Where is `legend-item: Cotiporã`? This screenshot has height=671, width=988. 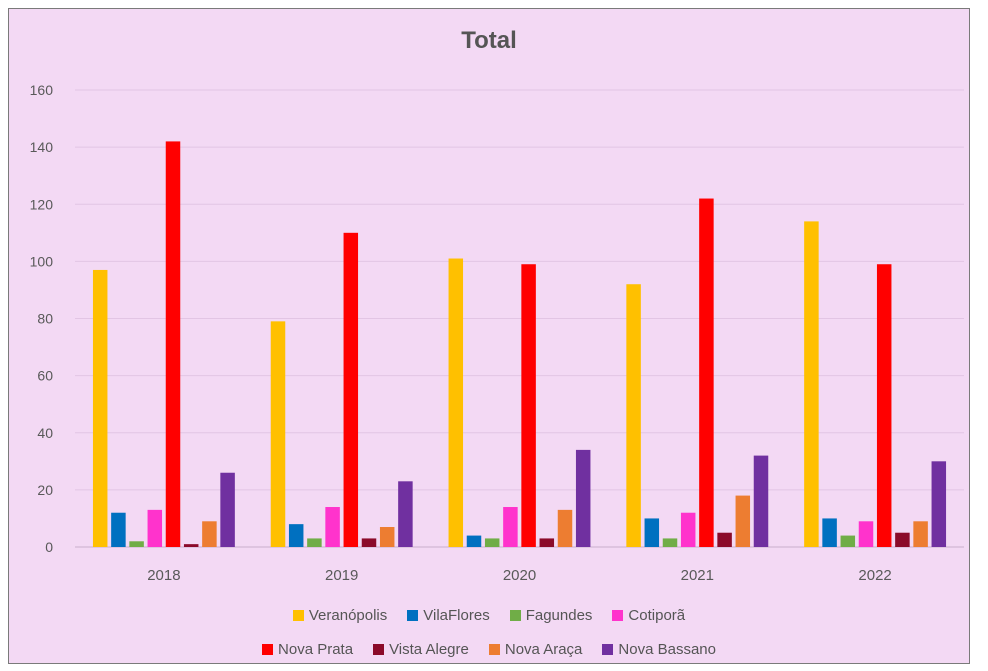 legend-item: Cotiporã is located at coordinates (648, 615).